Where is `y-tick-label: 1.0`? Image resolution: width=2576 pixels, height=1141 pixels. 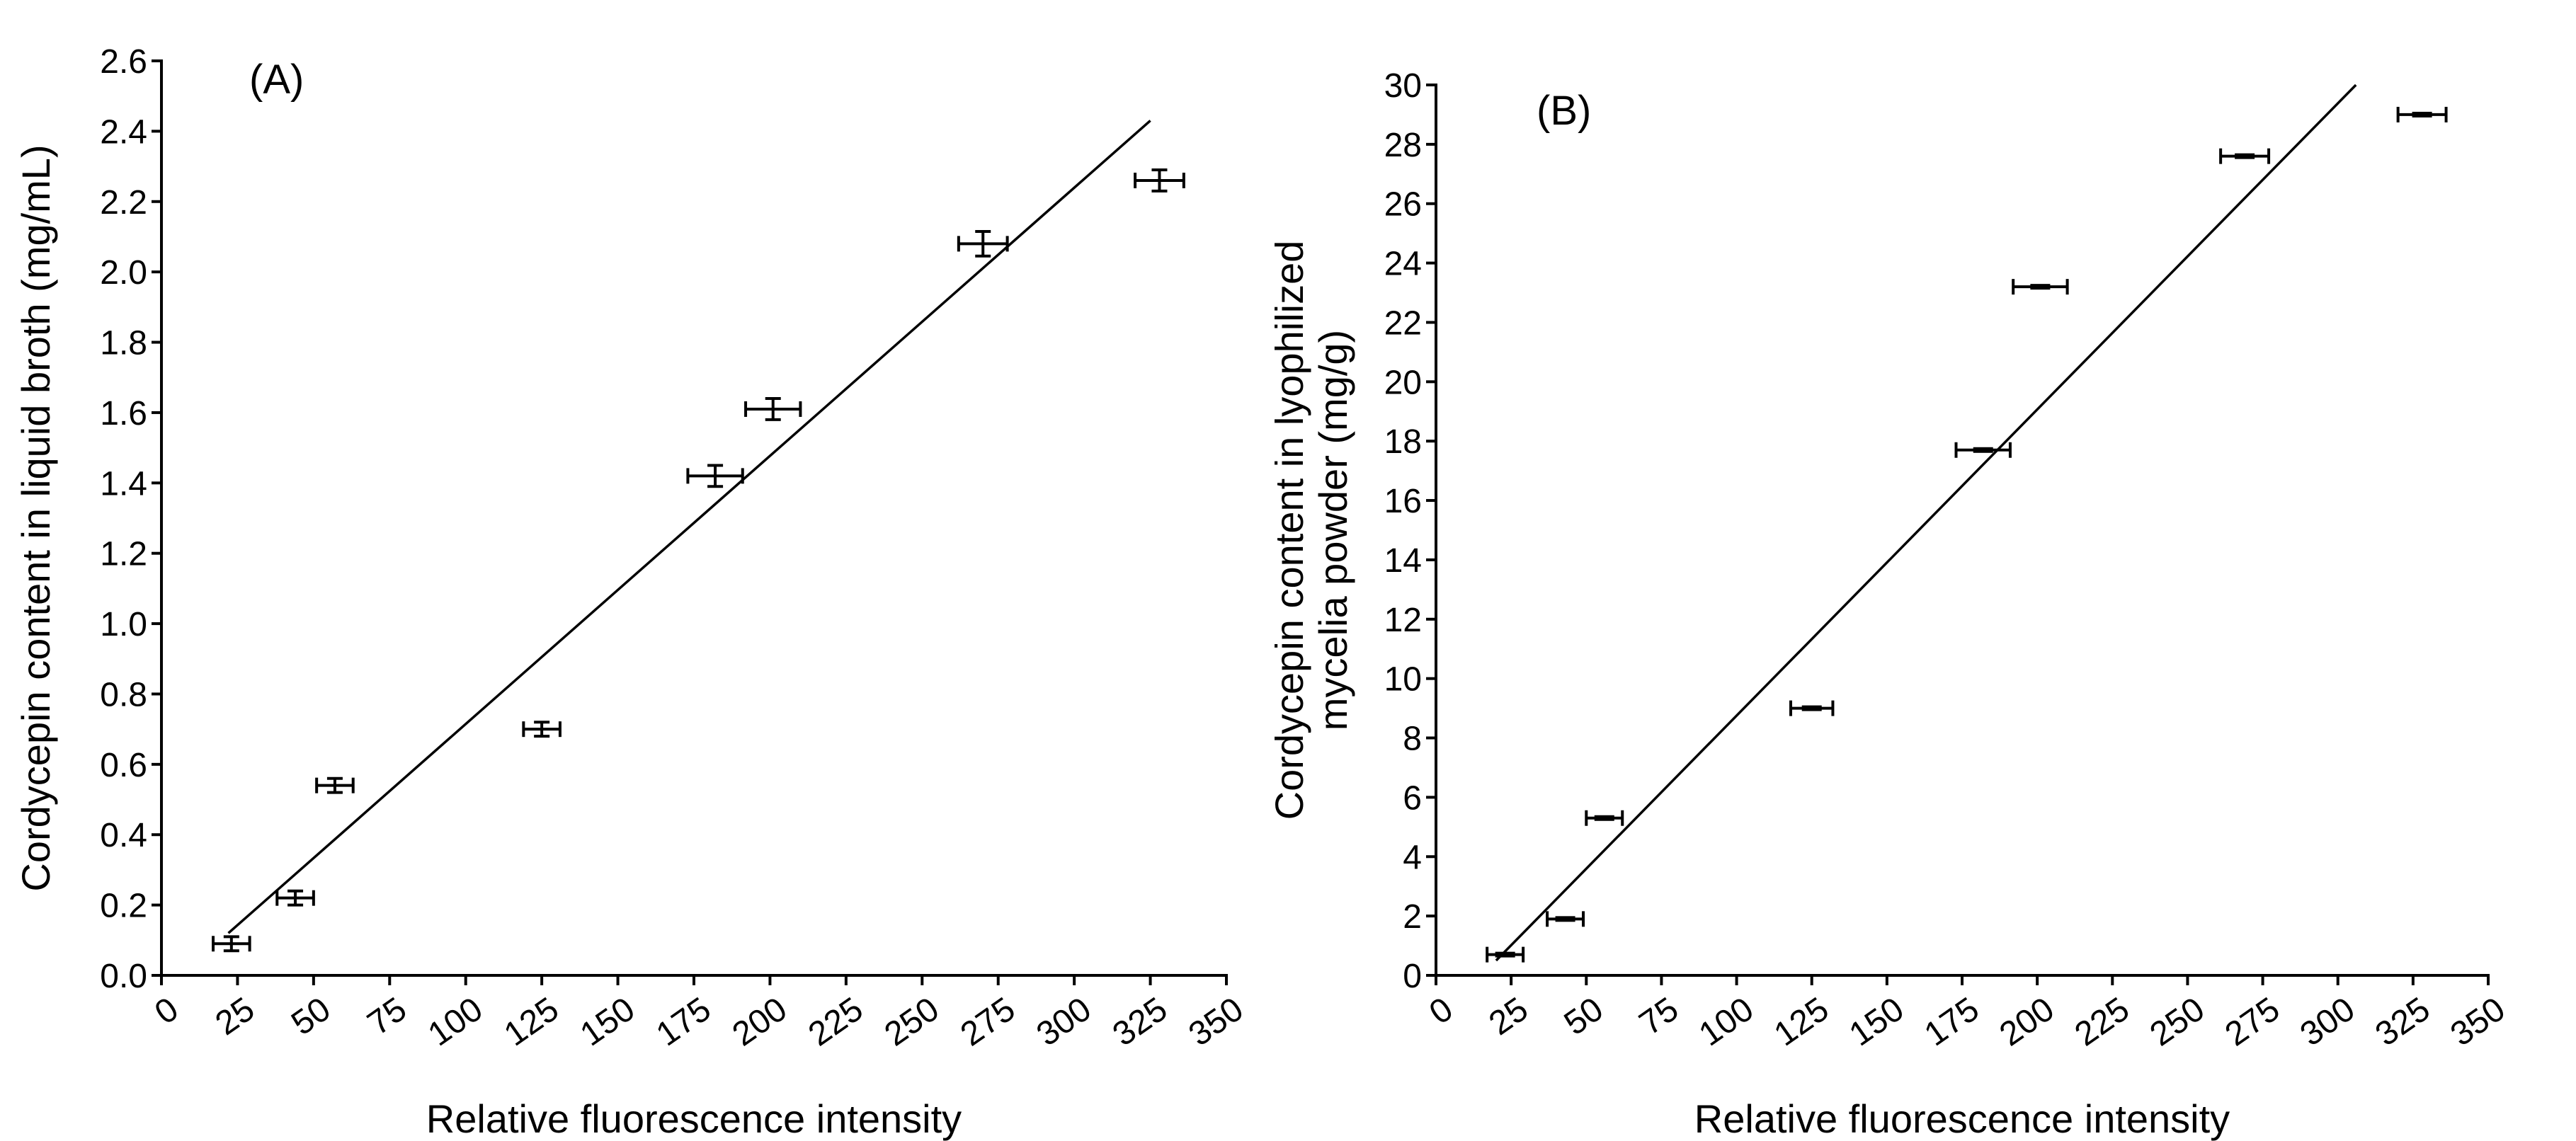
y-tick-label: 1.0 is located at coordinates (123, 624).